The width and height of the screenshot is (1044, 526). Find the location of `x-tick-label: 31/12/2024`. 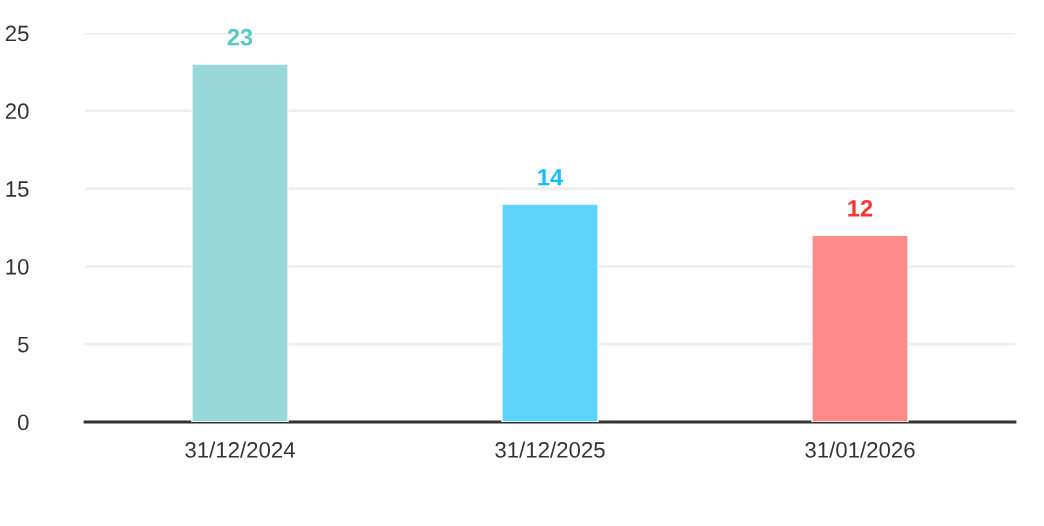

x-tick-label: 31/12/2024 is located at coordinates (240, 449).